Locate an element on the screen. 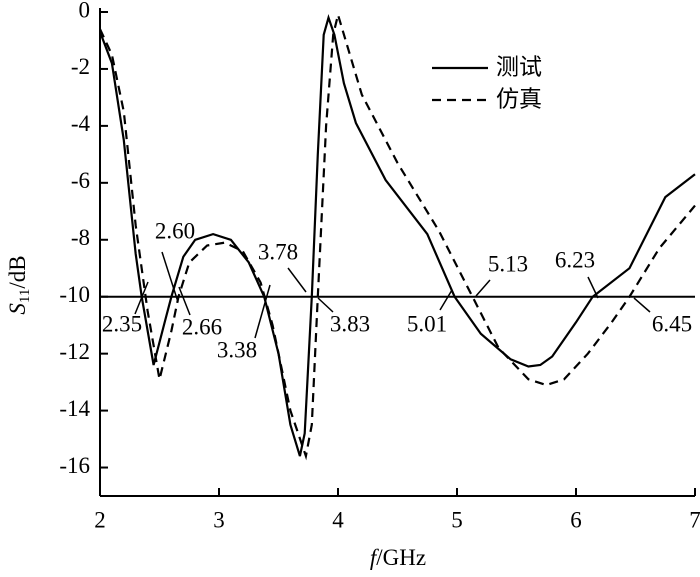 The height and width of the screenshot is (577, 700). y-label-unit: /dB is located at coordinates (17, 271).